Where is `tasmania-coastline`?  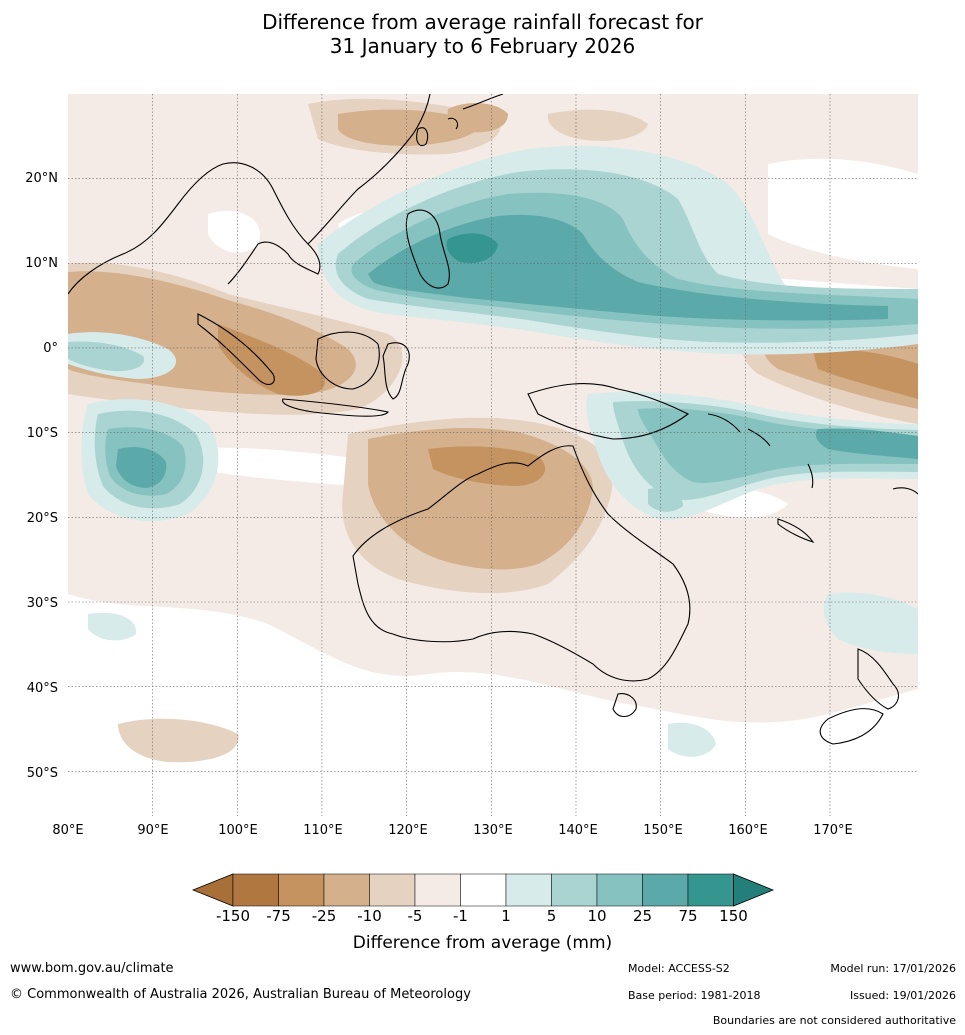
tasmania-coastline is located at coordinates (624, 705).